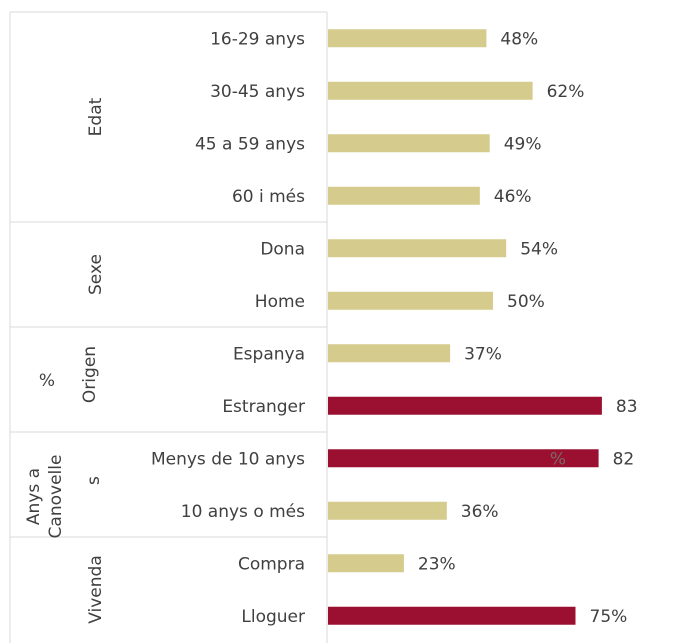 This screenshot has width=696, height=643. What do you see at coordinates (271, 564) in the screenshot?
I see `category-label: Compra` at bounding box center [271, 564].